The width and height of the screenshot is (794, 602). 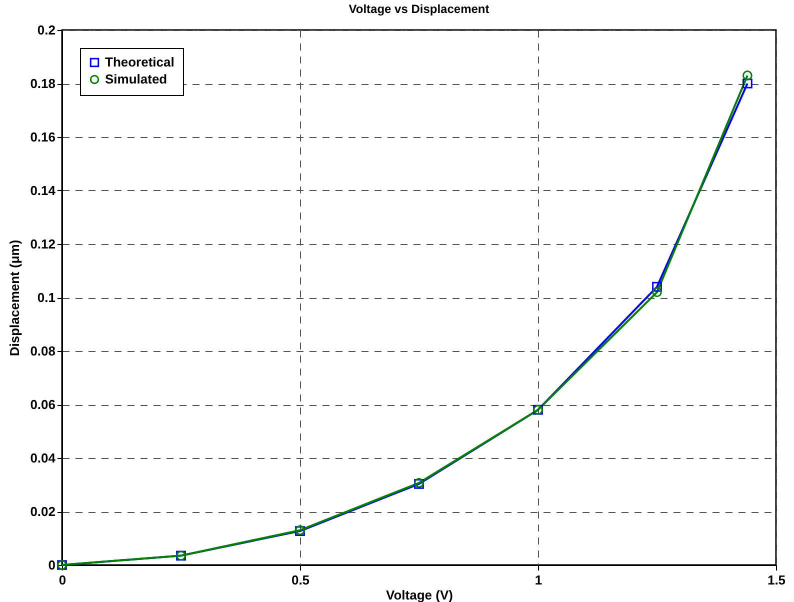 What do you see at coordinates (14, 298) in the screenshot?
I see `y-axis-title: Displacement (μm)` at bounding box center [14, 298].